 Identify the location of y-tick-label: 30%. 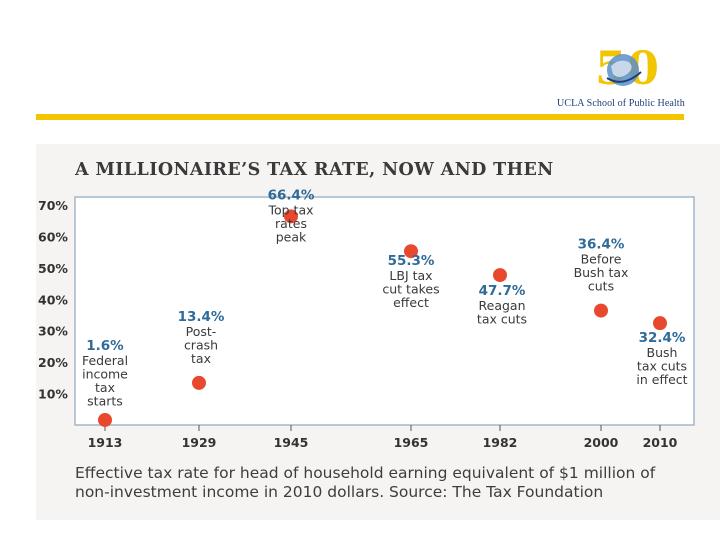
(53, 331).